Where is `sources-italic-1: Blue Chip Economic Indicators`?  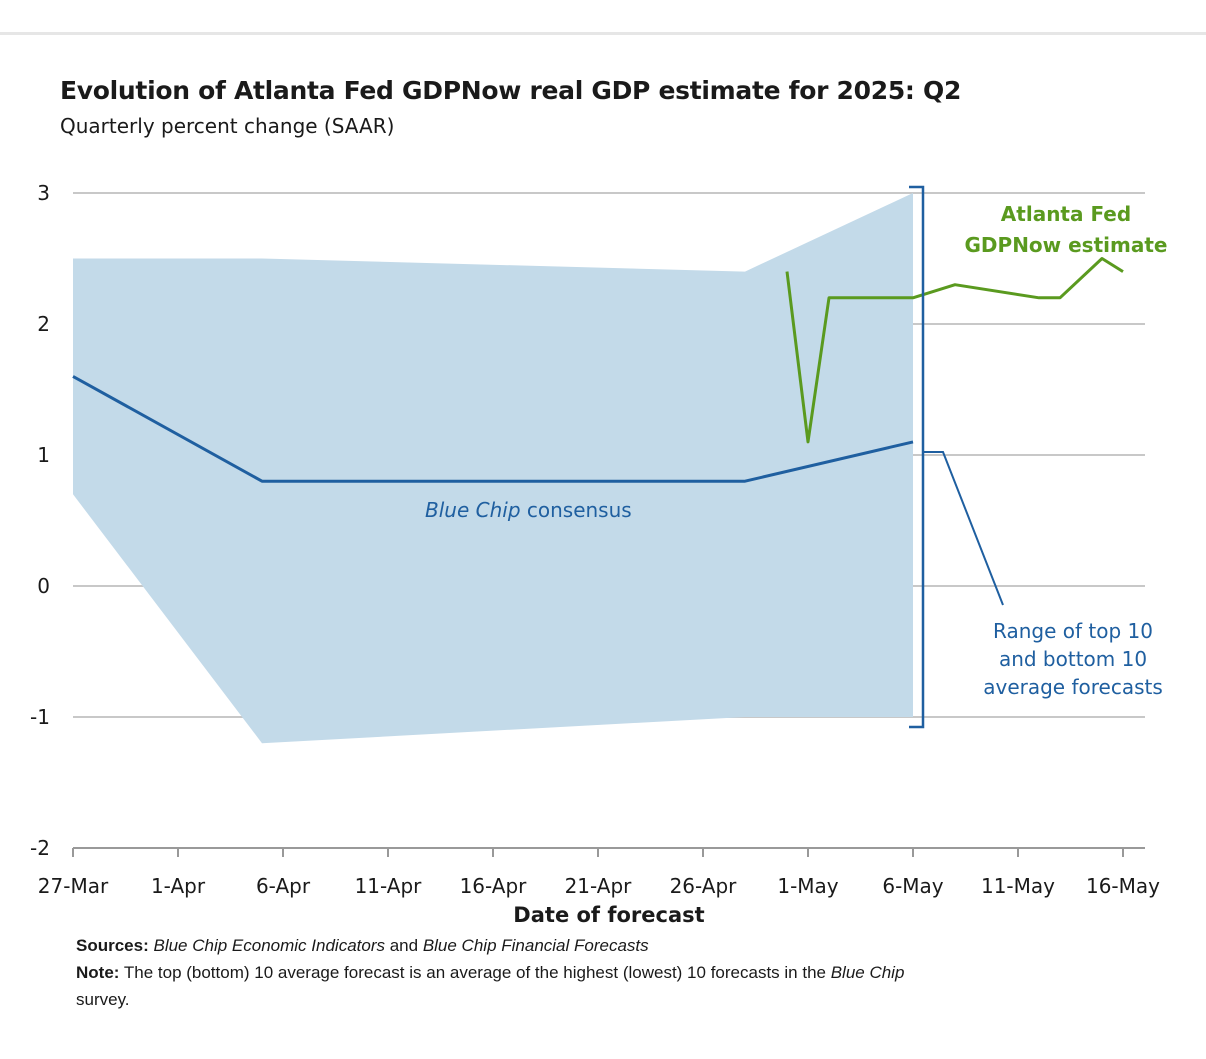
sources-italic-1: Blue Chip Economic Indicators is located at coordinates (269, 945).